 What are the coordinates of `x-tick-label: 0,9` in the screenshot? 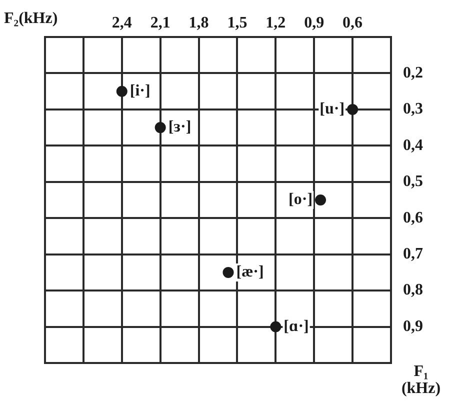 It's located at (314, 23).